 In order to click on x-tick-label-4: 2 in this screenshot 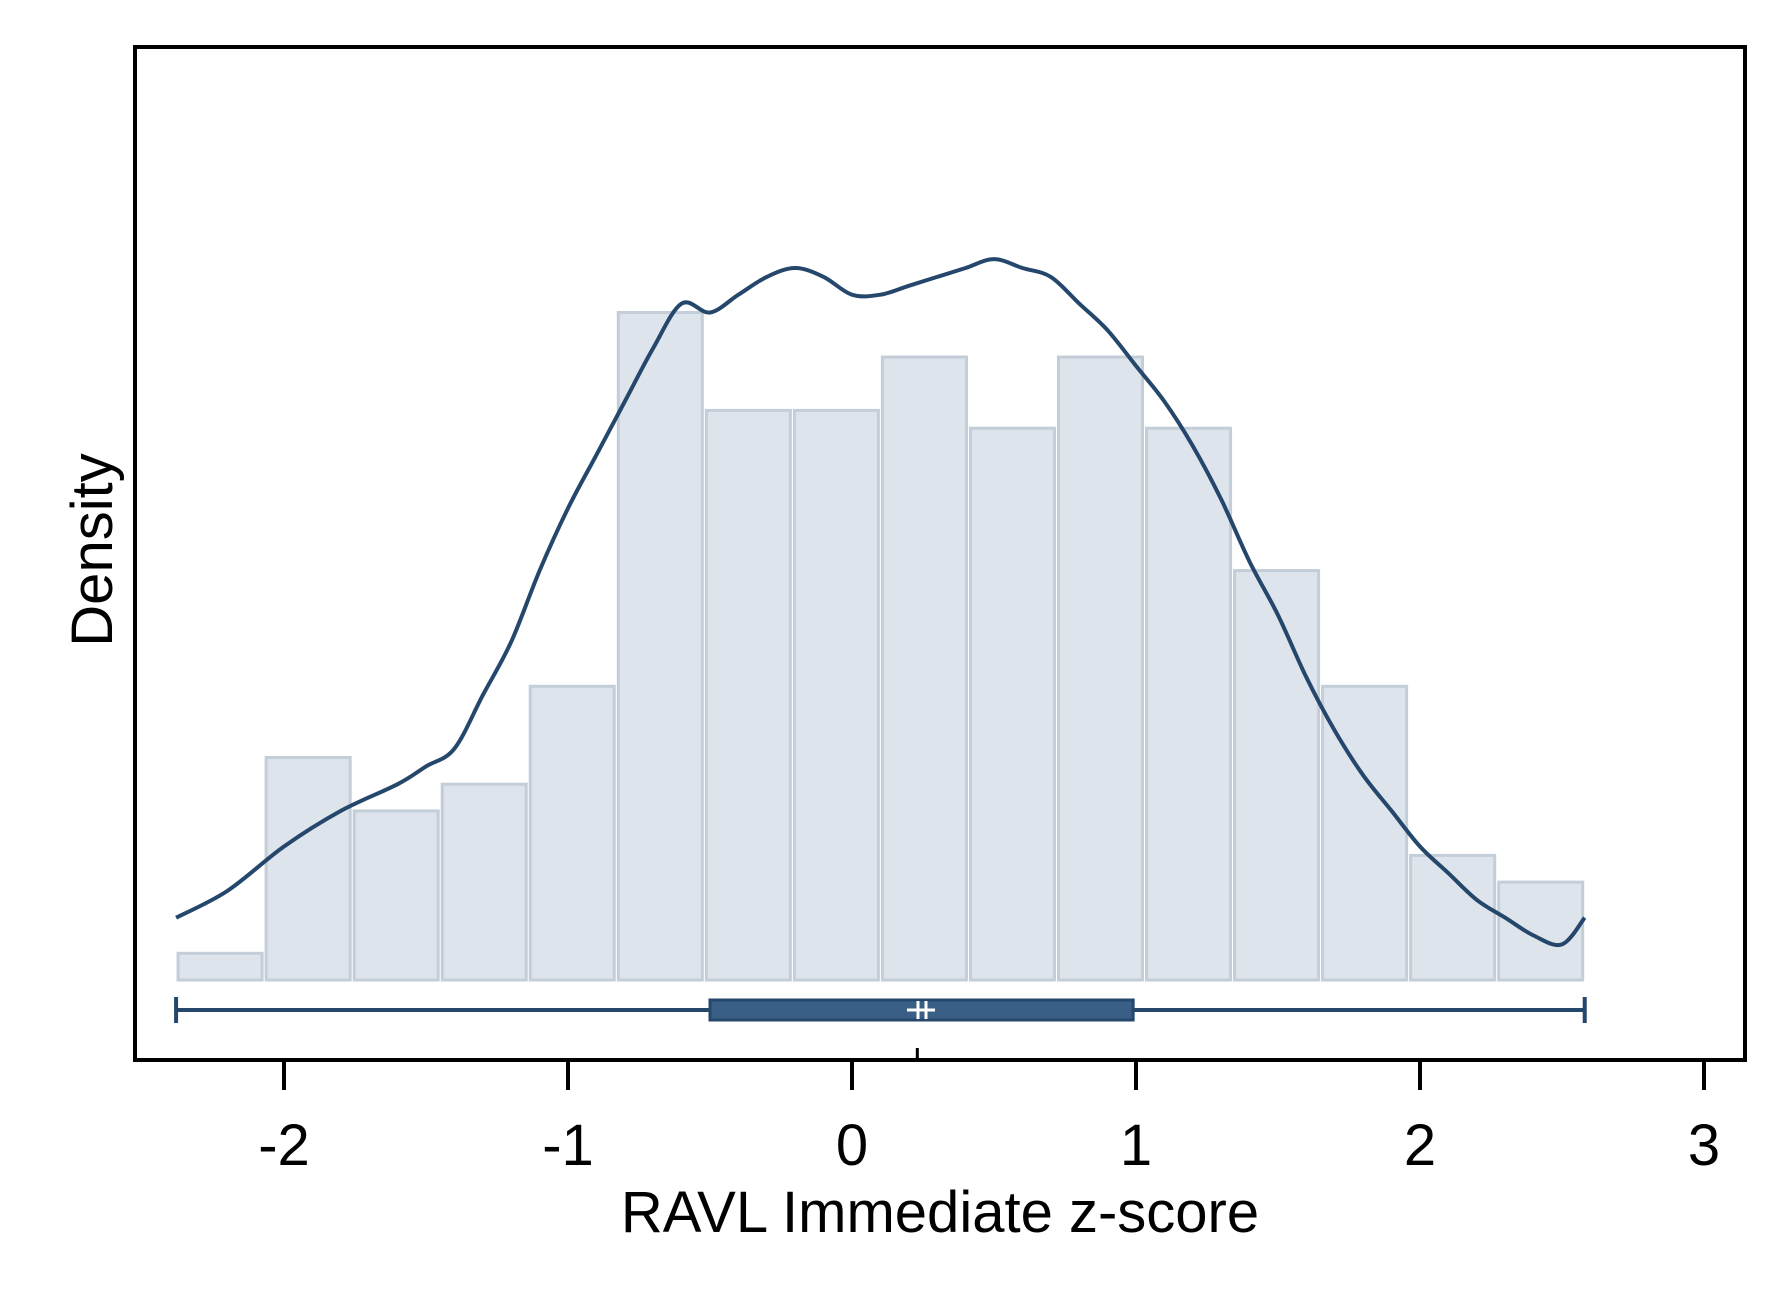, I will do `click(1420, 1145)`.